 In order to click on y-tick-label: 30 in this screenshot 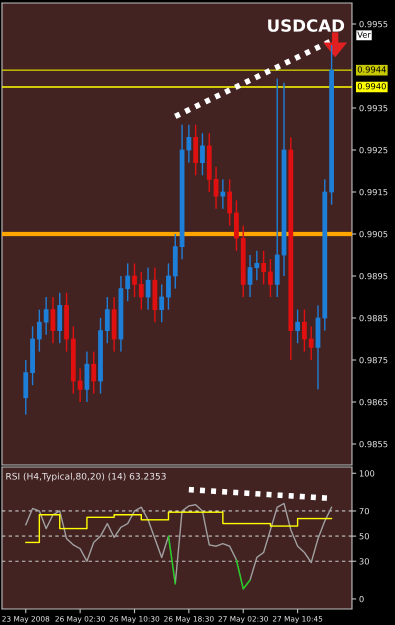, I will do `click(364, 561)`.